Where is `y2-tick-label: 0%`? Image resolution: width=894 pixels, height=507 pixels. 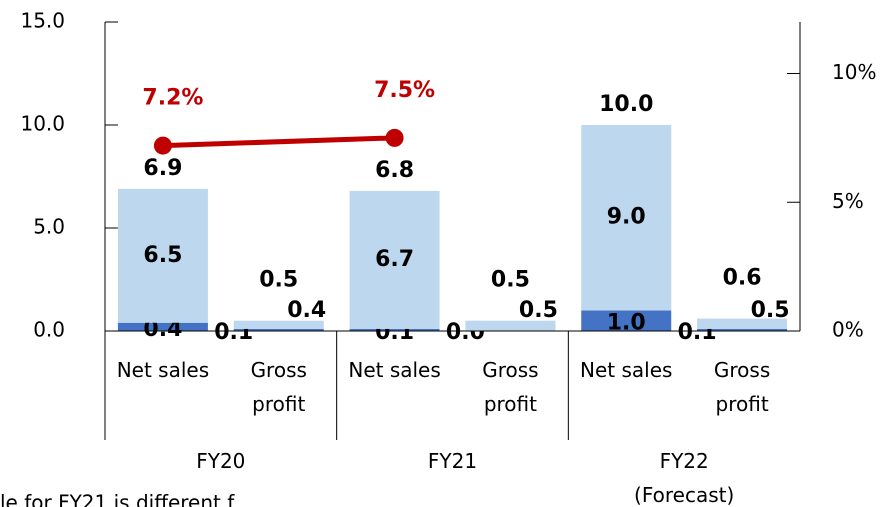
y2-tick-label: 0% is located at coordinates (848, 330).